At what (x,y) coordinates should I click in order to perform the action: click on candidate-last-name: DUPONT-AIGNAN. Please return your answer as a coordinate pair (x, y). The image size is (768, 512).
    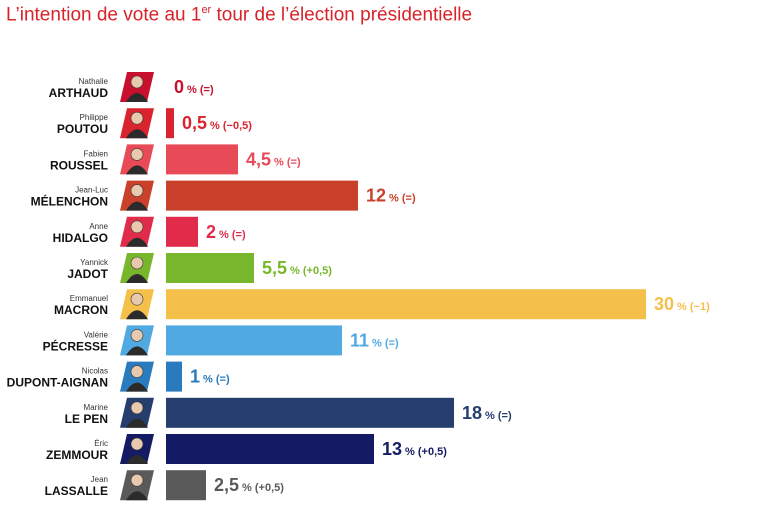
    Looking at the image, I should click on (57, 383).